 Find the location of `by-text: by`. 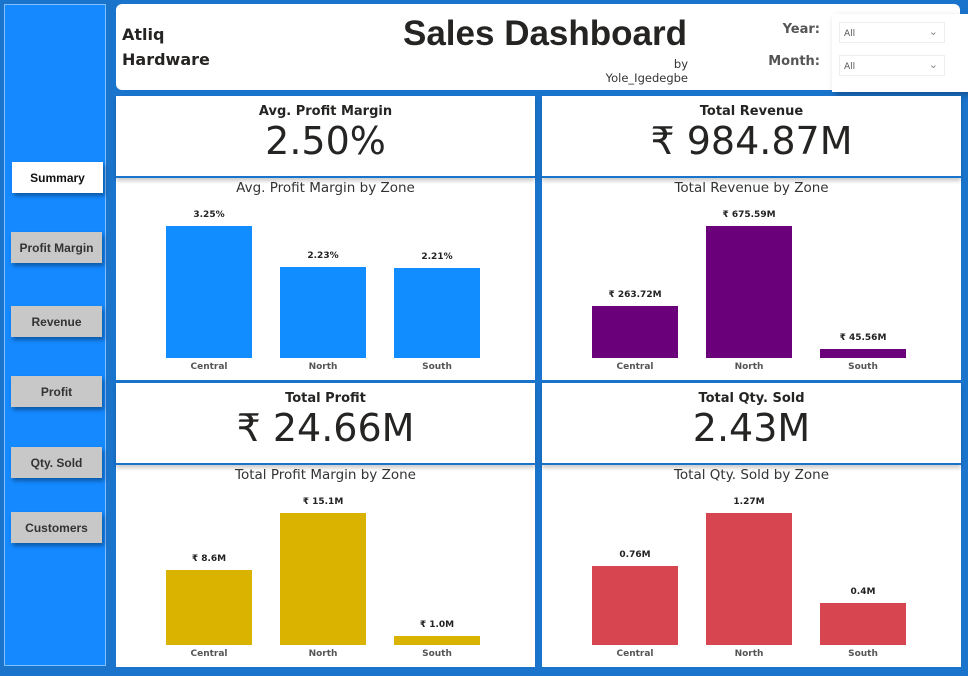

by-text: by is located at coordinates (680, 64).